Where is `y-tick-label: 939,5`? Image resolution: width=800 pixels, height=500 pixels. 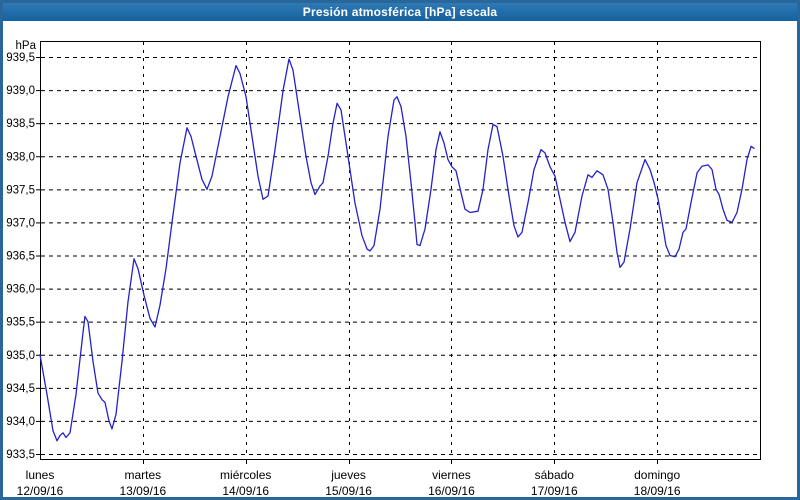 y-tick-label: 939,5 is located at coordinates (20, 58).